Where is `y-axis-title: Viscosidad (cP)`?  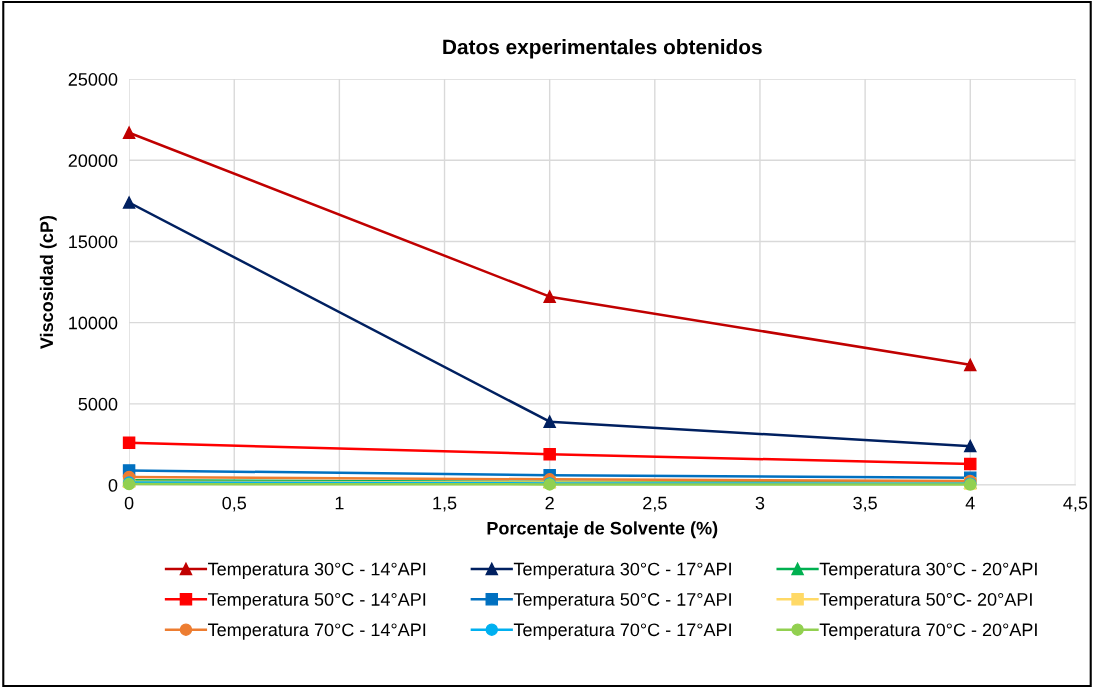
y-axis-title: Viscosidad (cP) is located at coordinates (48, 282).